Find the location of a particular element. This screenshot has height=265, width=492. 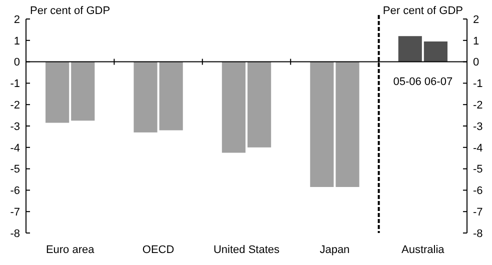

y2-axis-title: Per cent of GDP is located at coordinates (422, 11).